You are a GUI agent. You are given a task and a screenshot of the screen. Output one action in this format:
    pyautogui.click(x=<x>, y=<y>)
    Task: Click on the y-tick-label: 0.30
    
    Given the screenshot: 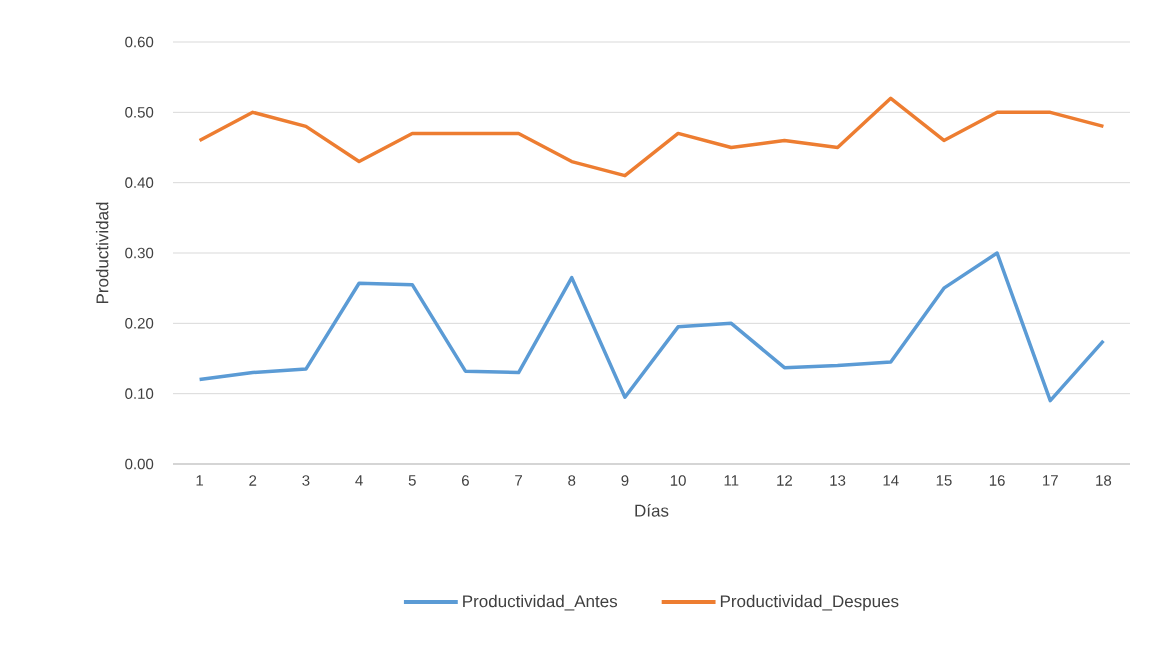 What is the action you would take?
    pyautogui.click(x=139, y=253)
    